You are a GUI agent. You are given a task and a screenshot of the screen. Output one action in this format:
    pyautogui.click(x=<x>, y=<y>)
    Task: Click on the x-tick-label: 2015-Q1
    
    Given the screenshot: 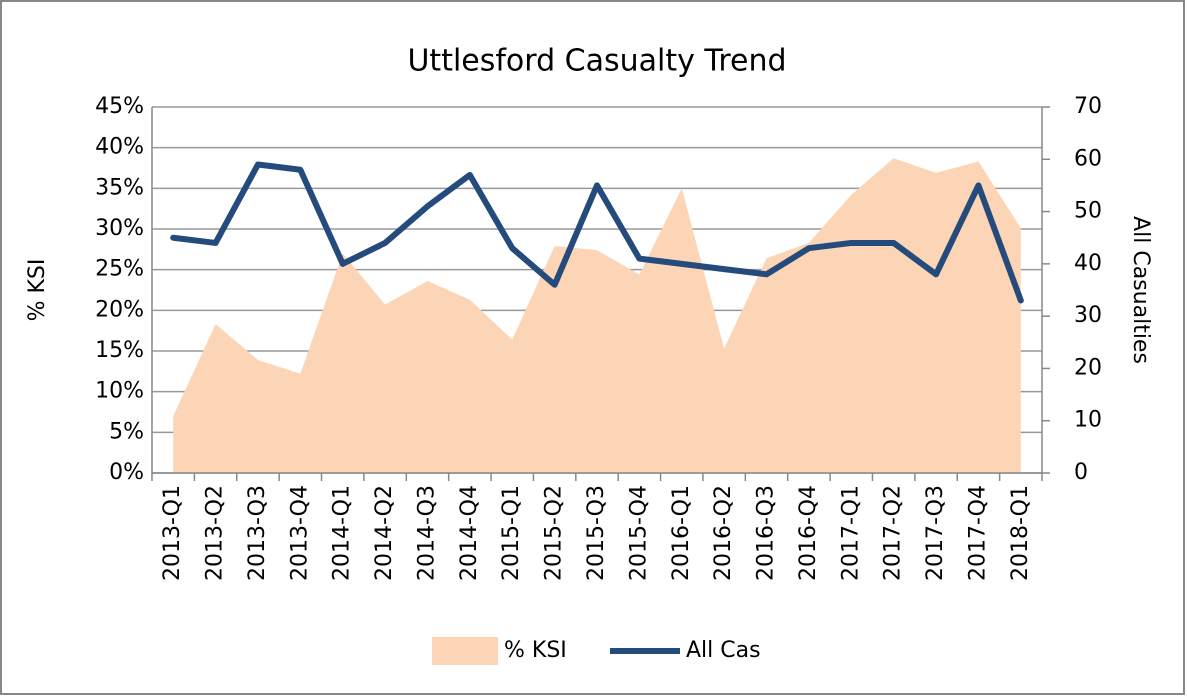 What is the action you would take?
    pyautogui.click(x=511, y=533)
    